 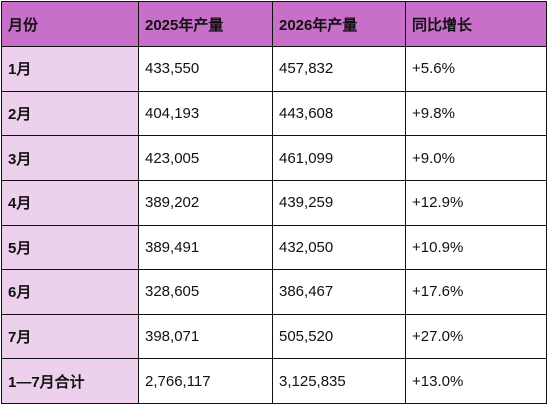 I want to click on value-cell: 457,832, so click(x=339, y=69).